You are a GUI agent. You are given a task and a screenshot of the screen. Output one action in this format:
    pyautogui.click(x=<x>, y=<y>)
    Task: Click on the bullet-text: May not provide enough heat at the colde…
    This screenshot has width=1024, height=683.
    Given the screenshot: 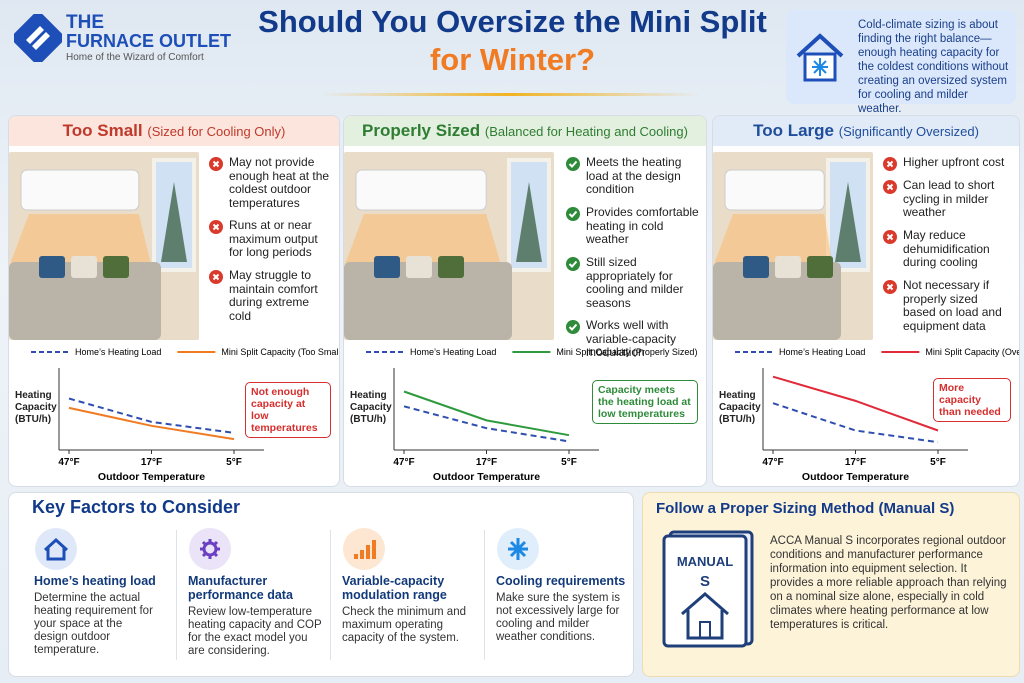 What is the action you would take?
    pyautogui.click(x=279, y=182)
    